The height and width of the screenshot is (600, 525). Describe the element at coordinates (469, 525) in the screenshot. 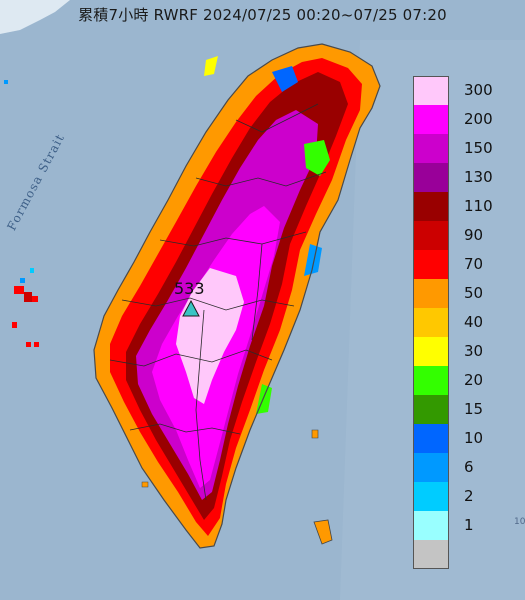

I see `legend-label: 1` at that location.